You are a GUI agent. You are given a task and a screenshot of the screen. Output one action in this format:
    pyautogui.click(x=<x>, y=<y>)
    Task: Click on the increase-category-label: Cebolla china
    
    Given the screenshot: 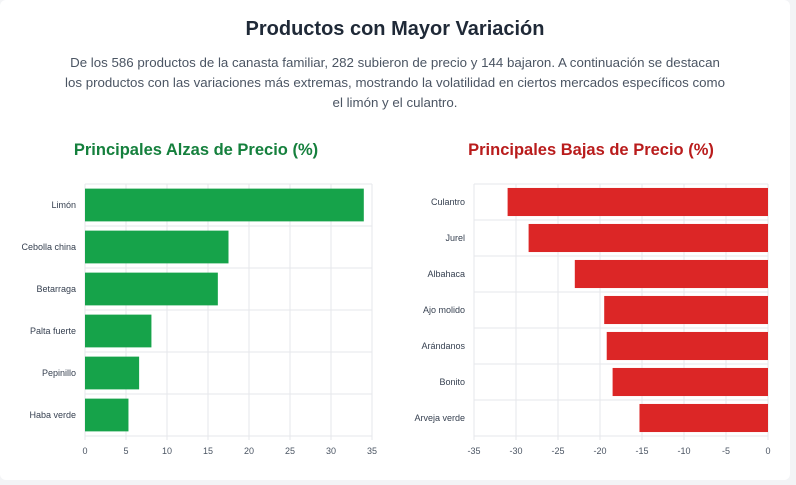 What is the action you would take?
    pyautogui.click(x=48, y=247)
    